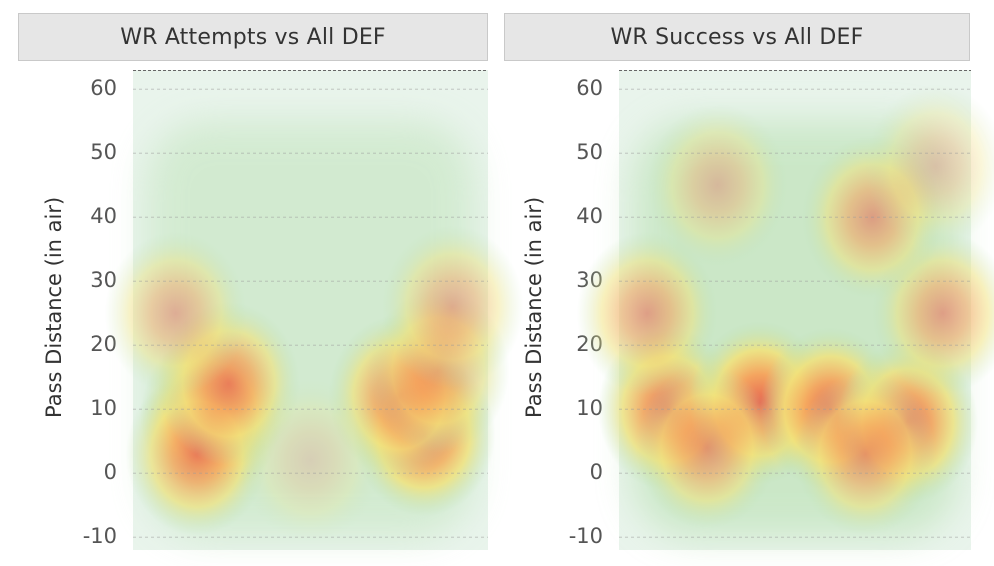 This screenshot has width=994, height=566. I want to click on chart-title: WR Success vs All DEF, so click(737, 37).